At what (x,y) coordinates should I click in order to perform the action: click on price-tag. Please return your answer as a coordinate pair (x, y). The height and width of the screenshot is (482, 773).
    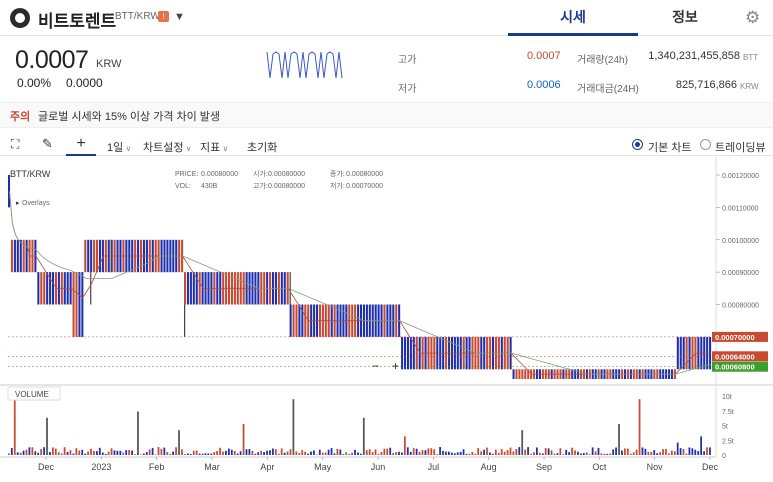
    Looking at the image, I should click on (740, 356).